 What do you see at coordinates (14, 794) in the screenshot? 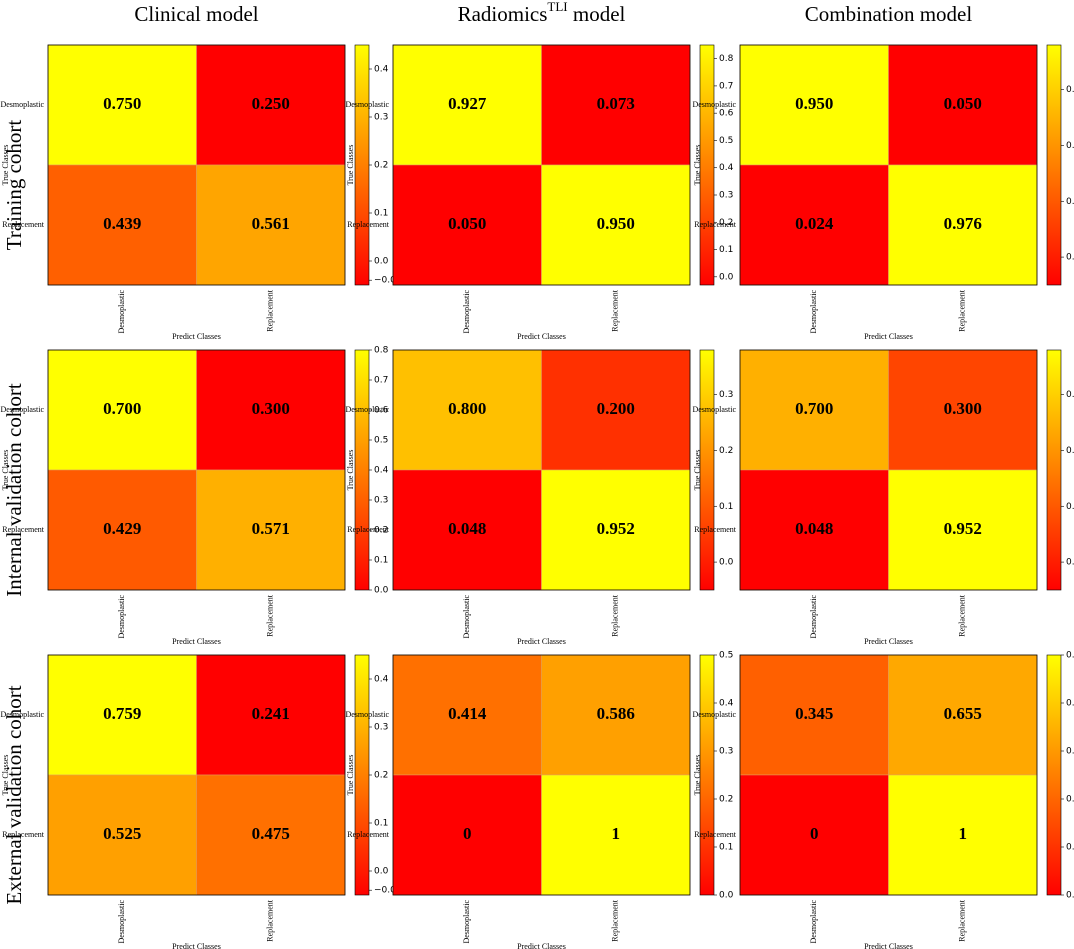
I see `row-title: External validation cohort` at bounding box center [14, 794].